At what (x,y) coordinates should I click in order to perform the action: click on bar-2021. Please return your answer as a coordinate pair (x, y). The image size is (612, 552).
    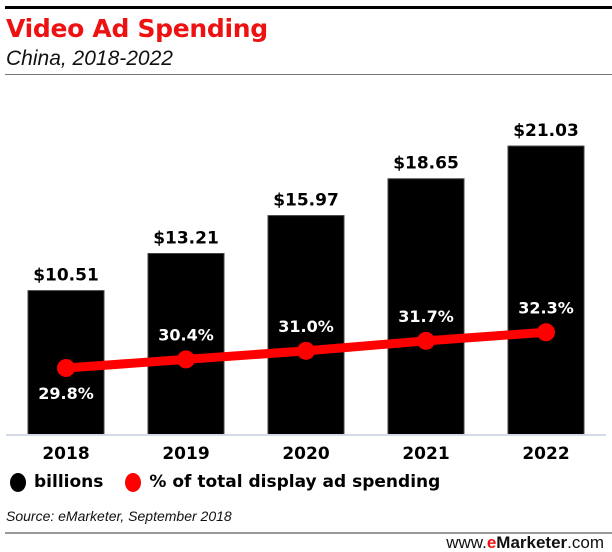
    Looking at the image, I should click on (426, 307).